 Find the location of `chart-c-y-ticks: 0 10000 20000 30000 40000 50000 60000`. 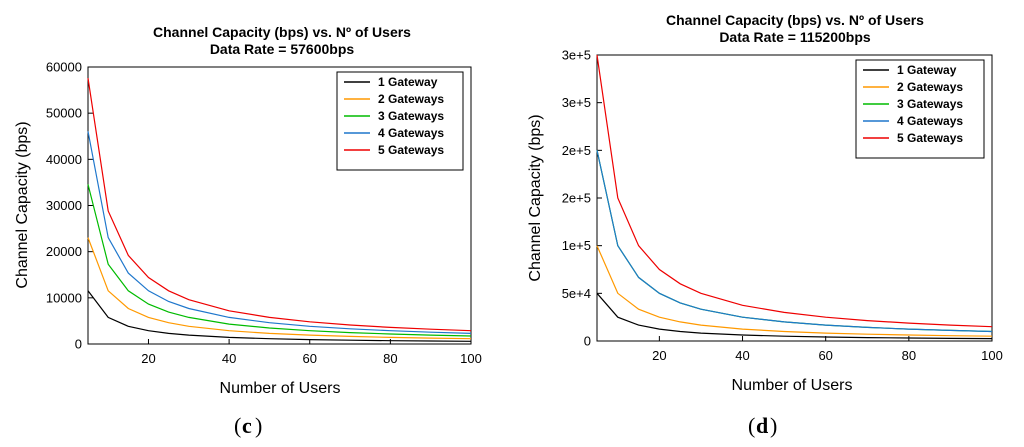

chart-c-y-ticks: 0 10000 20000 30000 40000 50000 60000 is located at coordinates (69, 206).